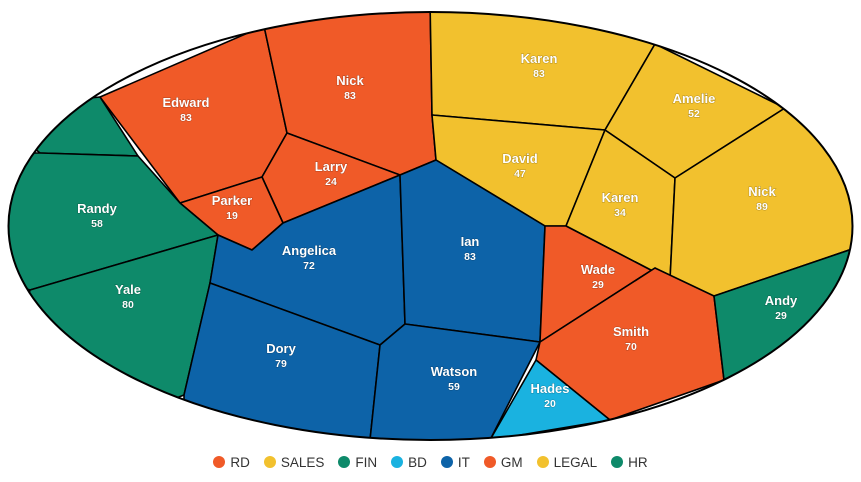 Image resolution: width=861 pixels, height=482 pixels. I want to click on cell-name-label: Smith, so click(631, 331).